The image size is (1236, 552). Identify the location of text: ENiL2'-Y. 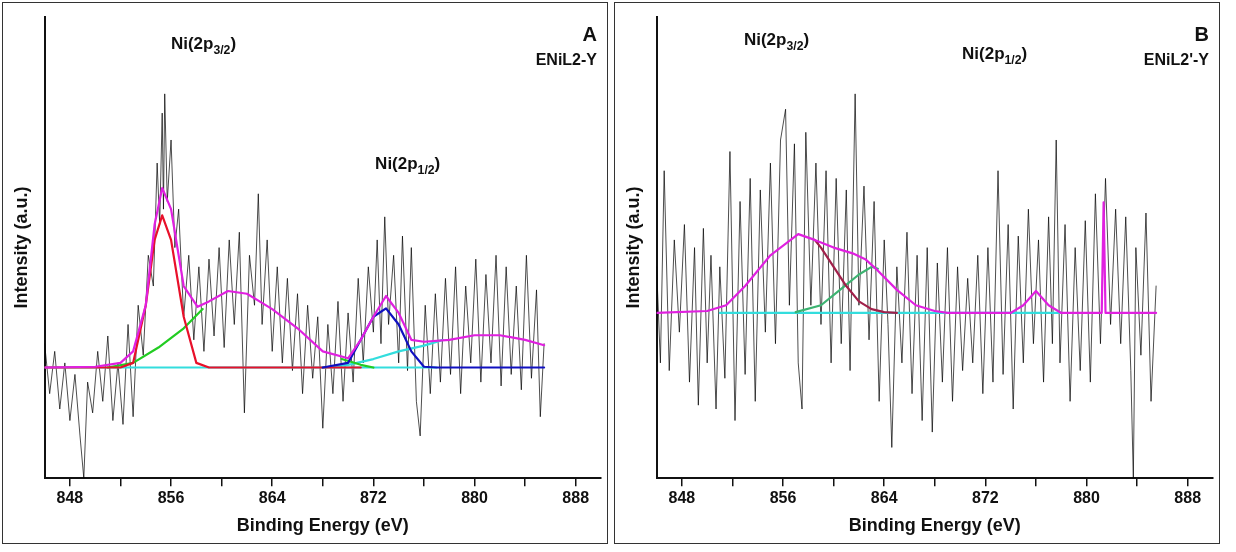
(1176, 59).